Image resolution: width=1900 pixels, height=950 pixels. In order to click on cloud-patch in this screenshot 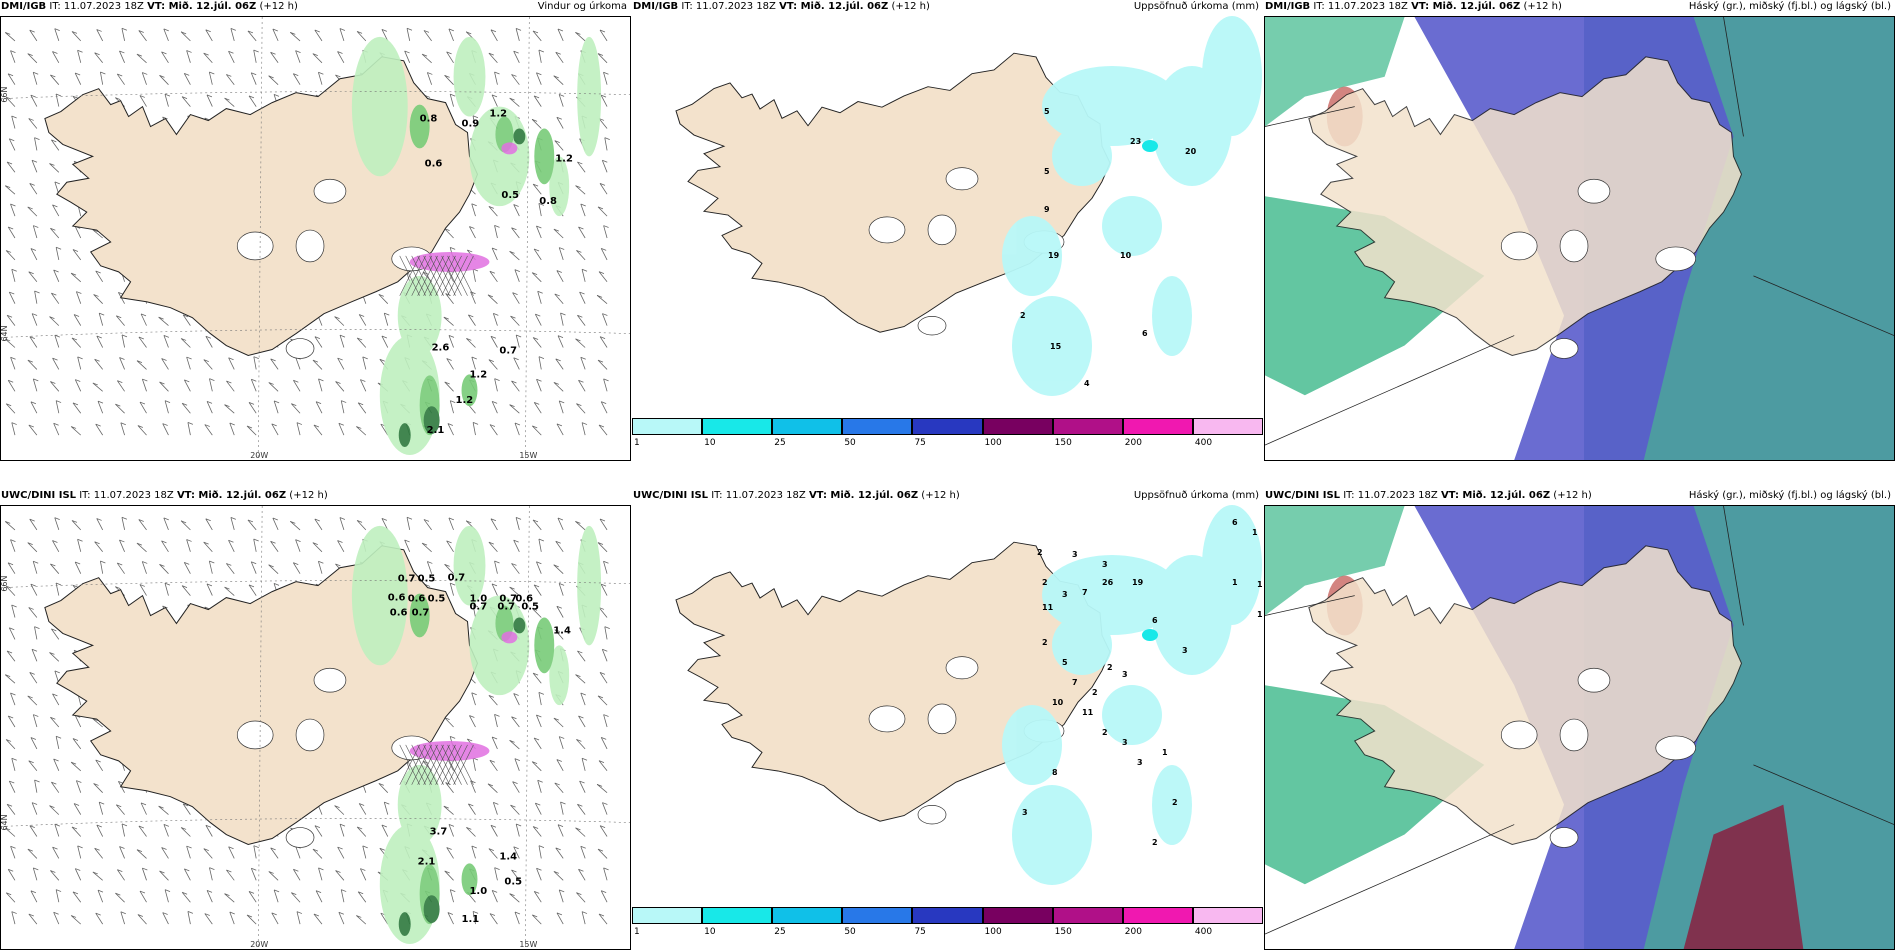, I will do `click(1743, 876)`.